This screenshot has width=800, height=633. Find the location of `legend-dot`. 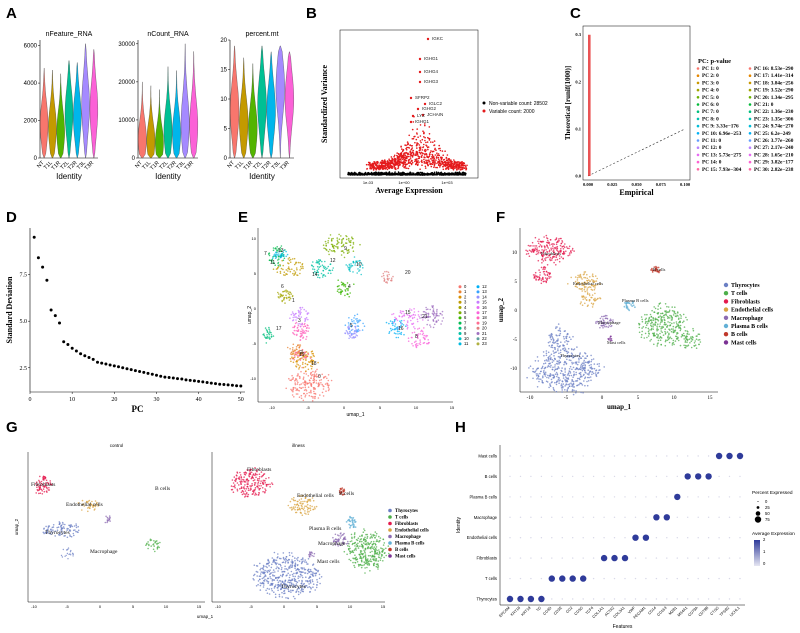

legend-dot is located at coordinates (750, 147).